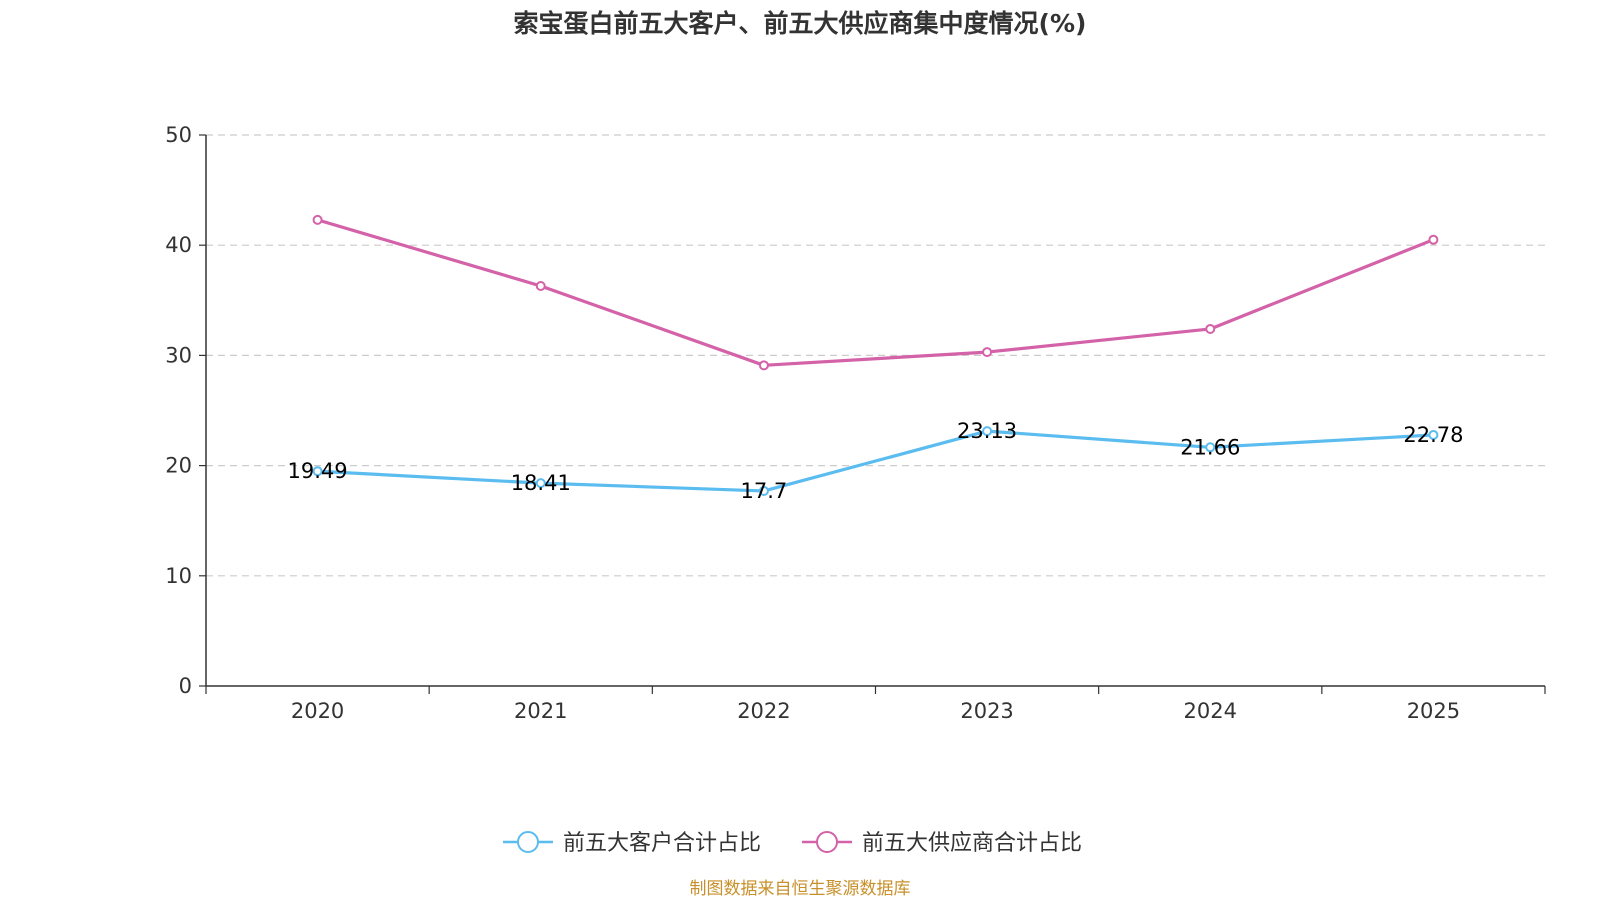 This screenshot has height=900, width=1600. I want to click on legend: 前五大客户合计占比 前五大供应商合计占比, so click(792, 843).